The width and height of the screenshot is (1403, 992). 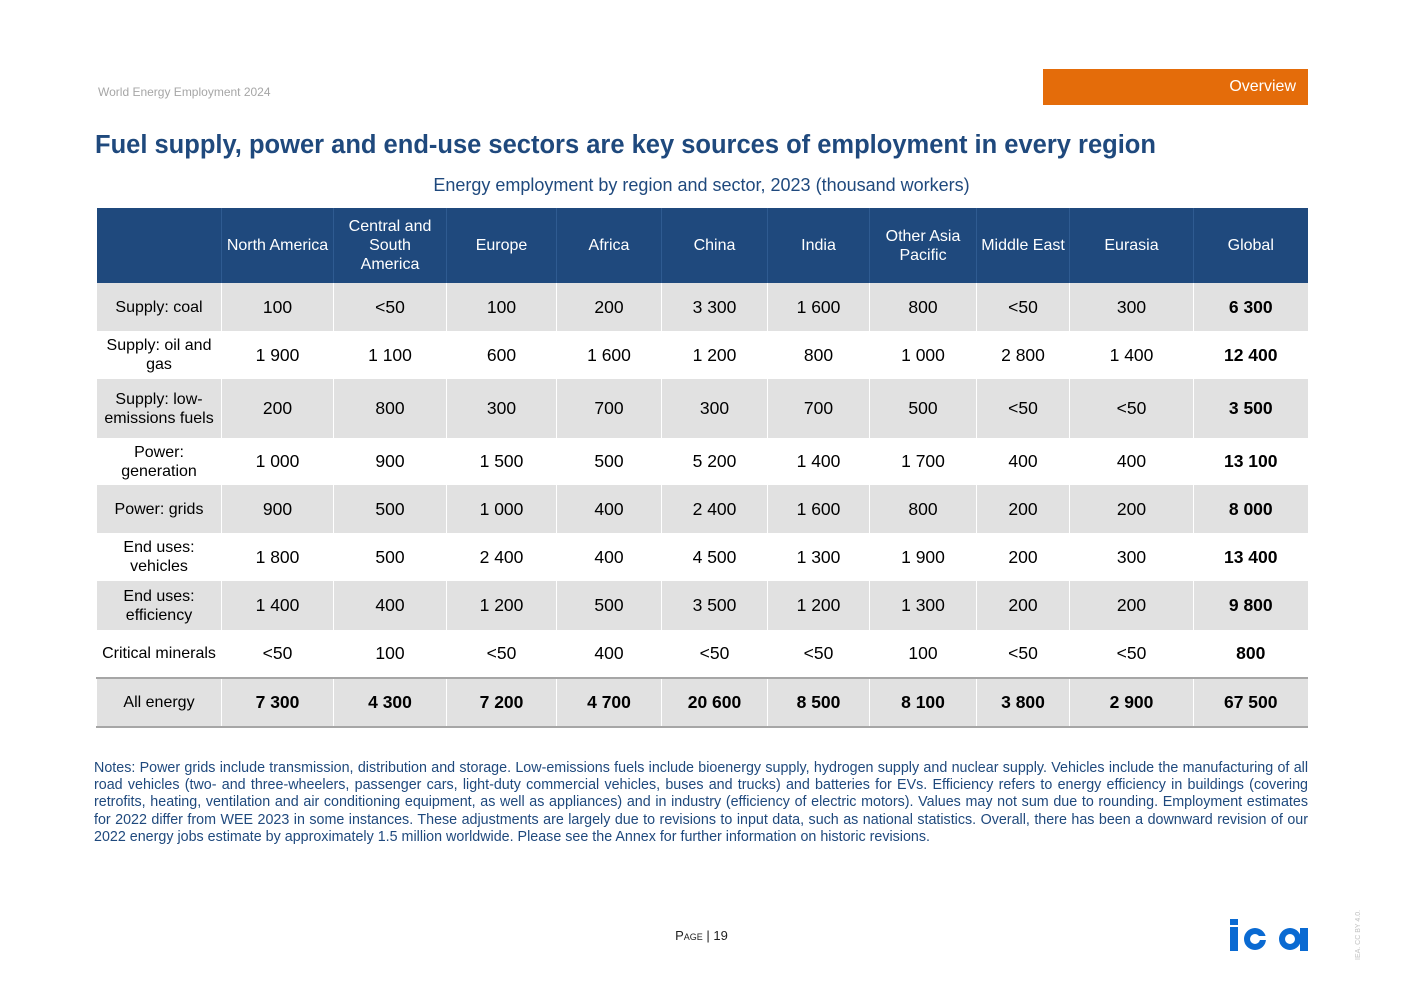 What do you see at coordinates (1175, 87) in the screenshot?
I see `section-tag: Overview` at bounding box center [1175, 87].